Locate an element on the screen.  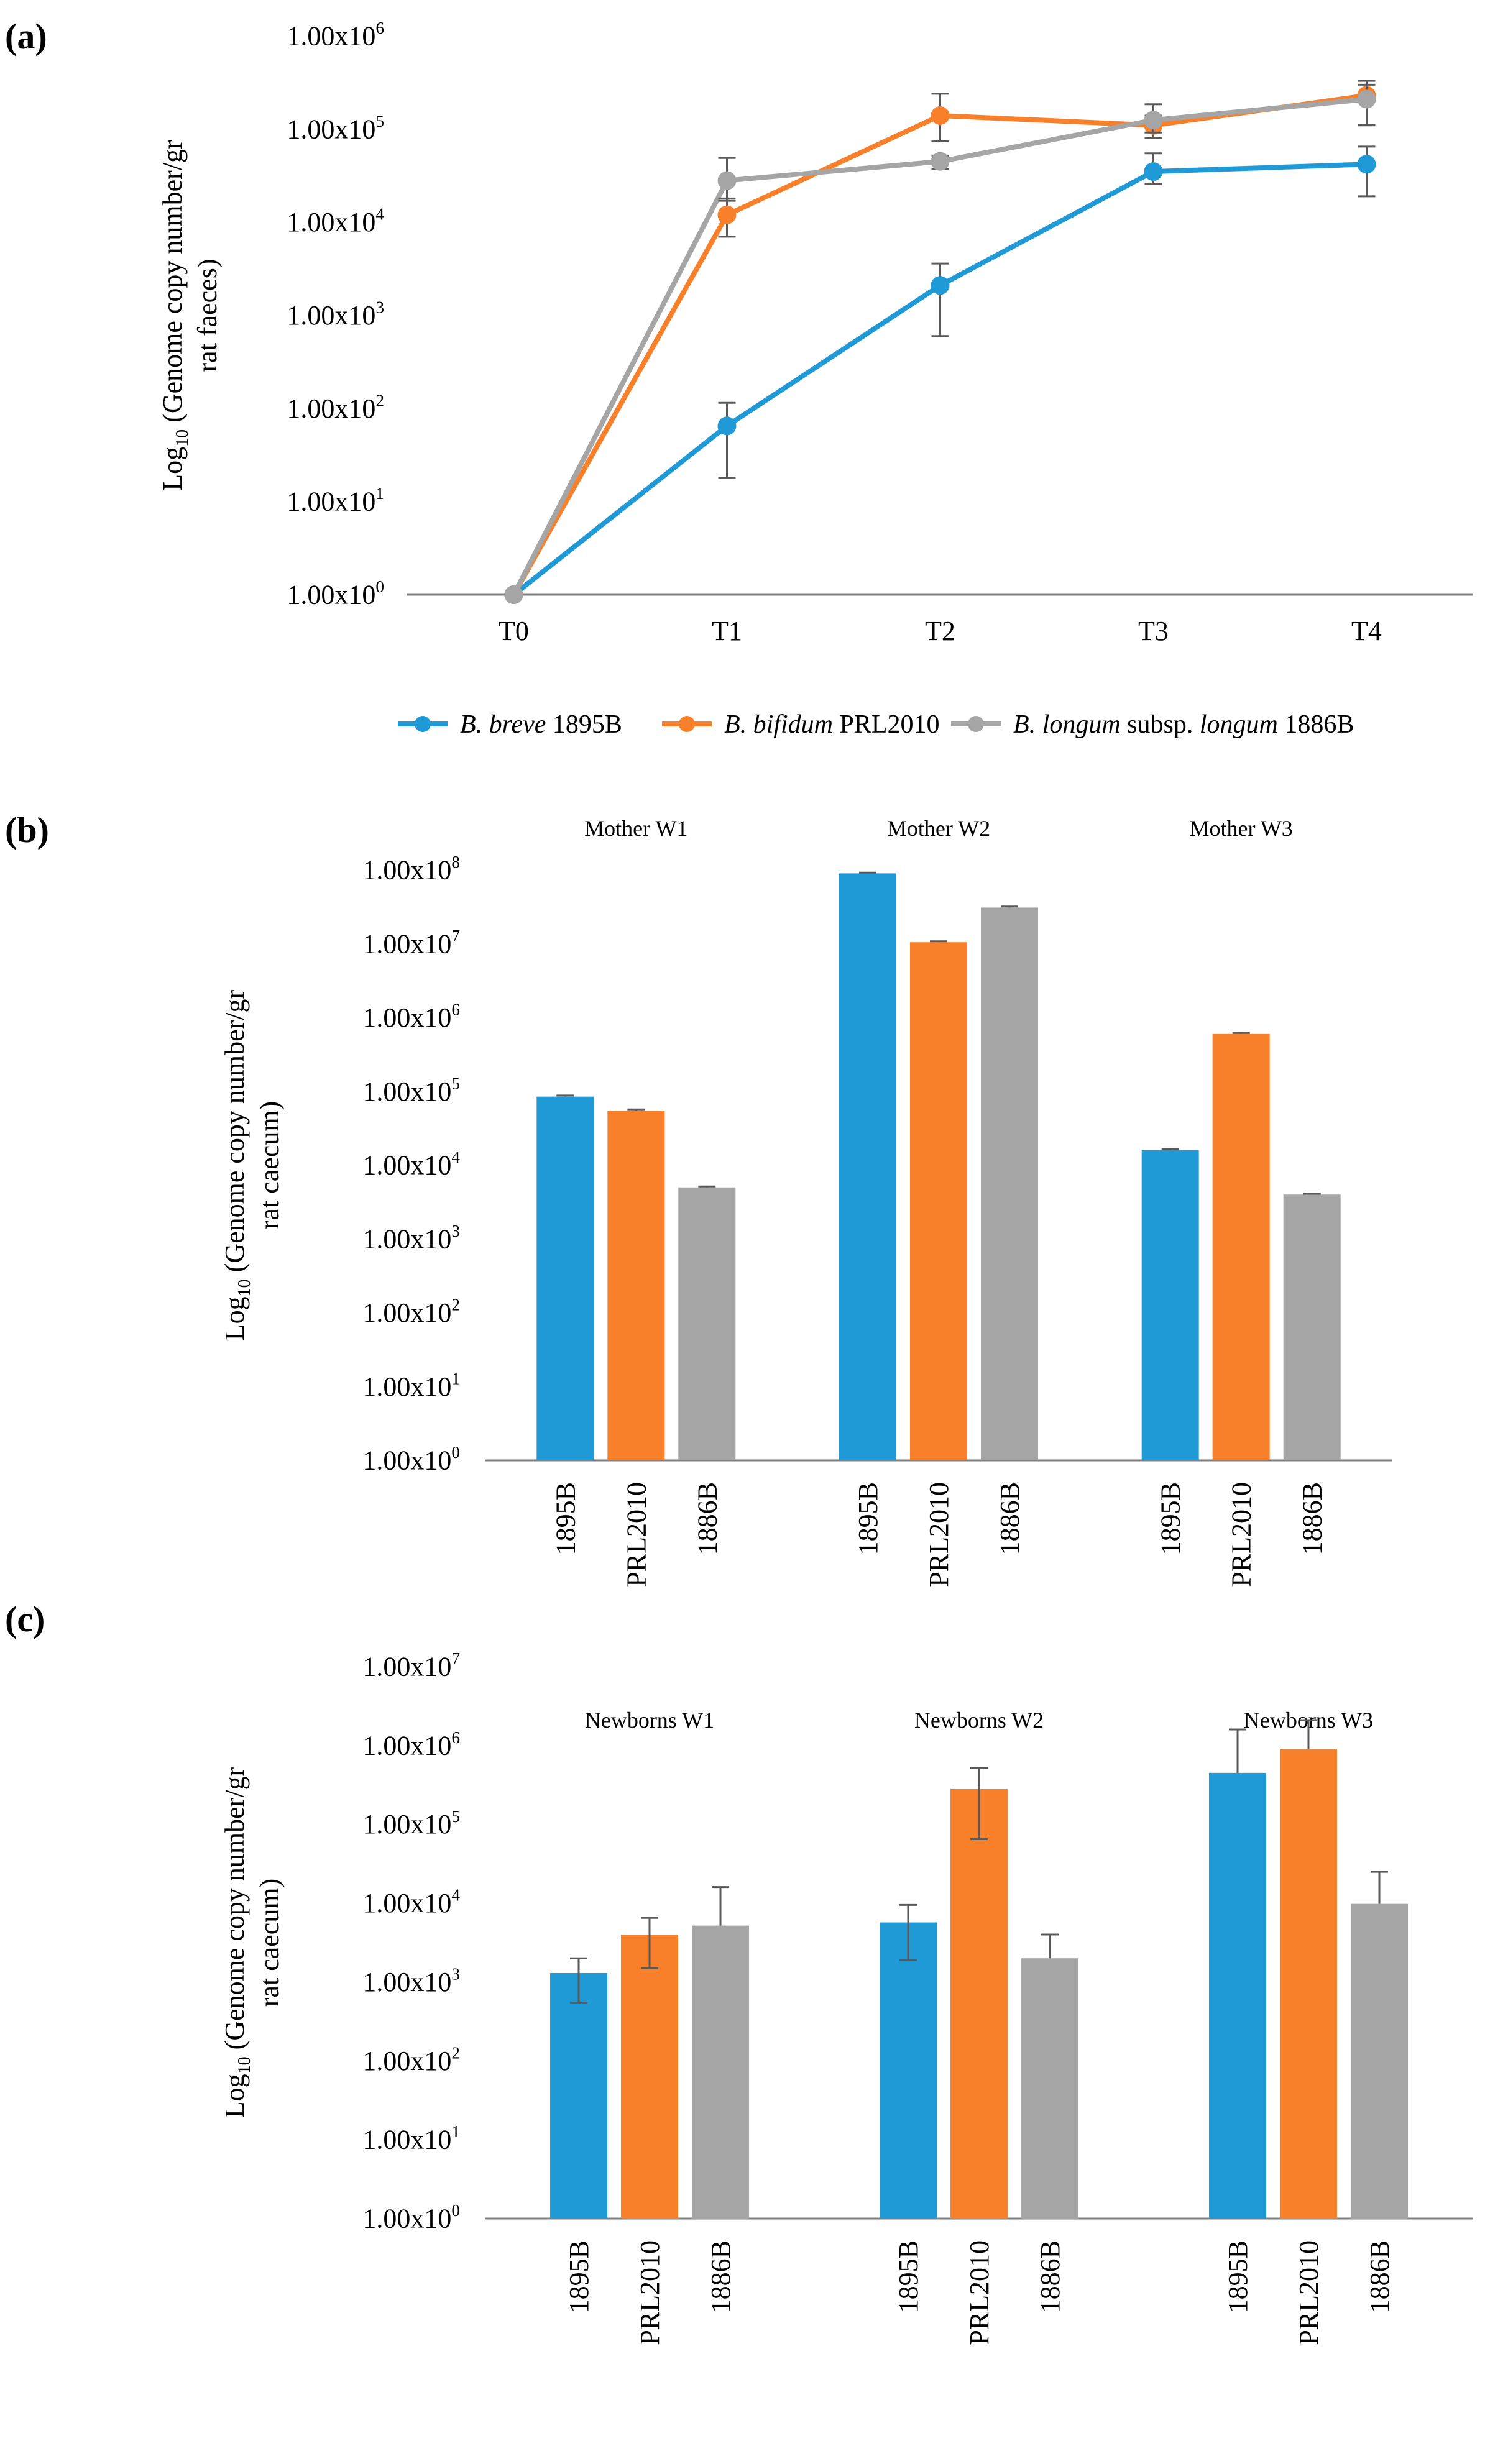
legend-label: B. bifidum PRL2010 is located at coordinates (832, 725).